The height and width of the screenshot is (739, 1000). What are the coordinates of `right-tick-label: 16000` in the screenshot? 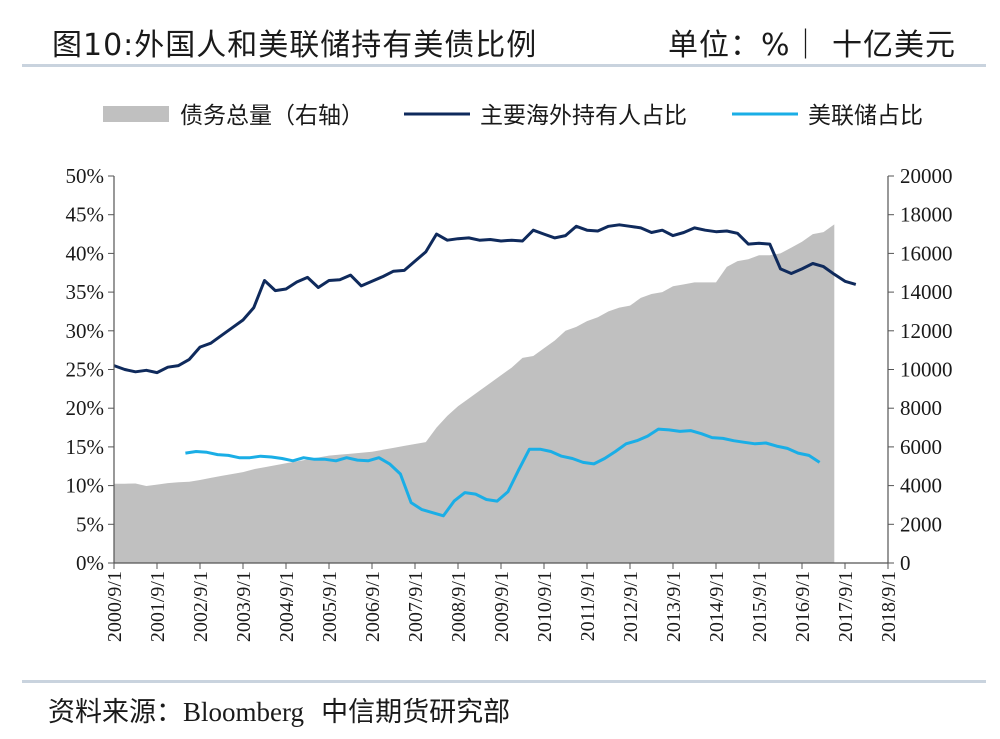 It's located at (926, 253).